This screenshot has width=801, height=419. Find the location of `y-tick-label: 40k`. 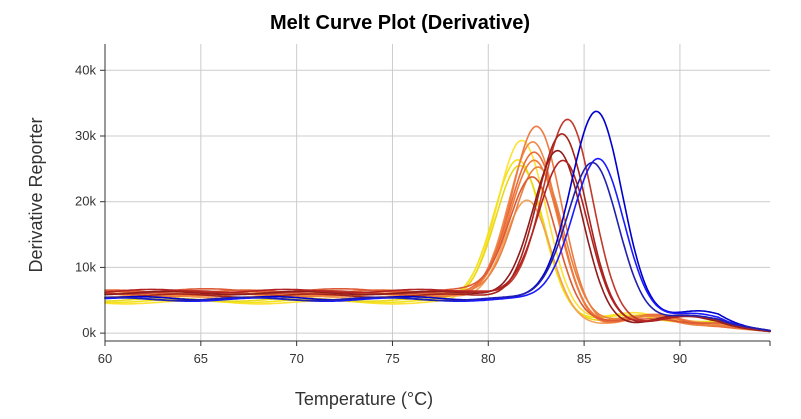

y-tick-label: 40k is located at coordinates (85, 69).